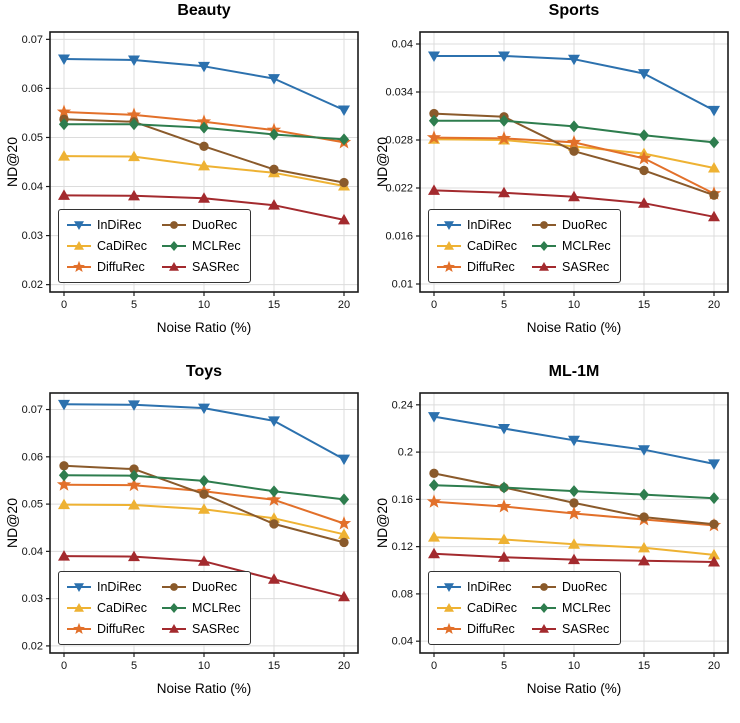  I want to click on svg-text: 0.08, so click(402, 594).